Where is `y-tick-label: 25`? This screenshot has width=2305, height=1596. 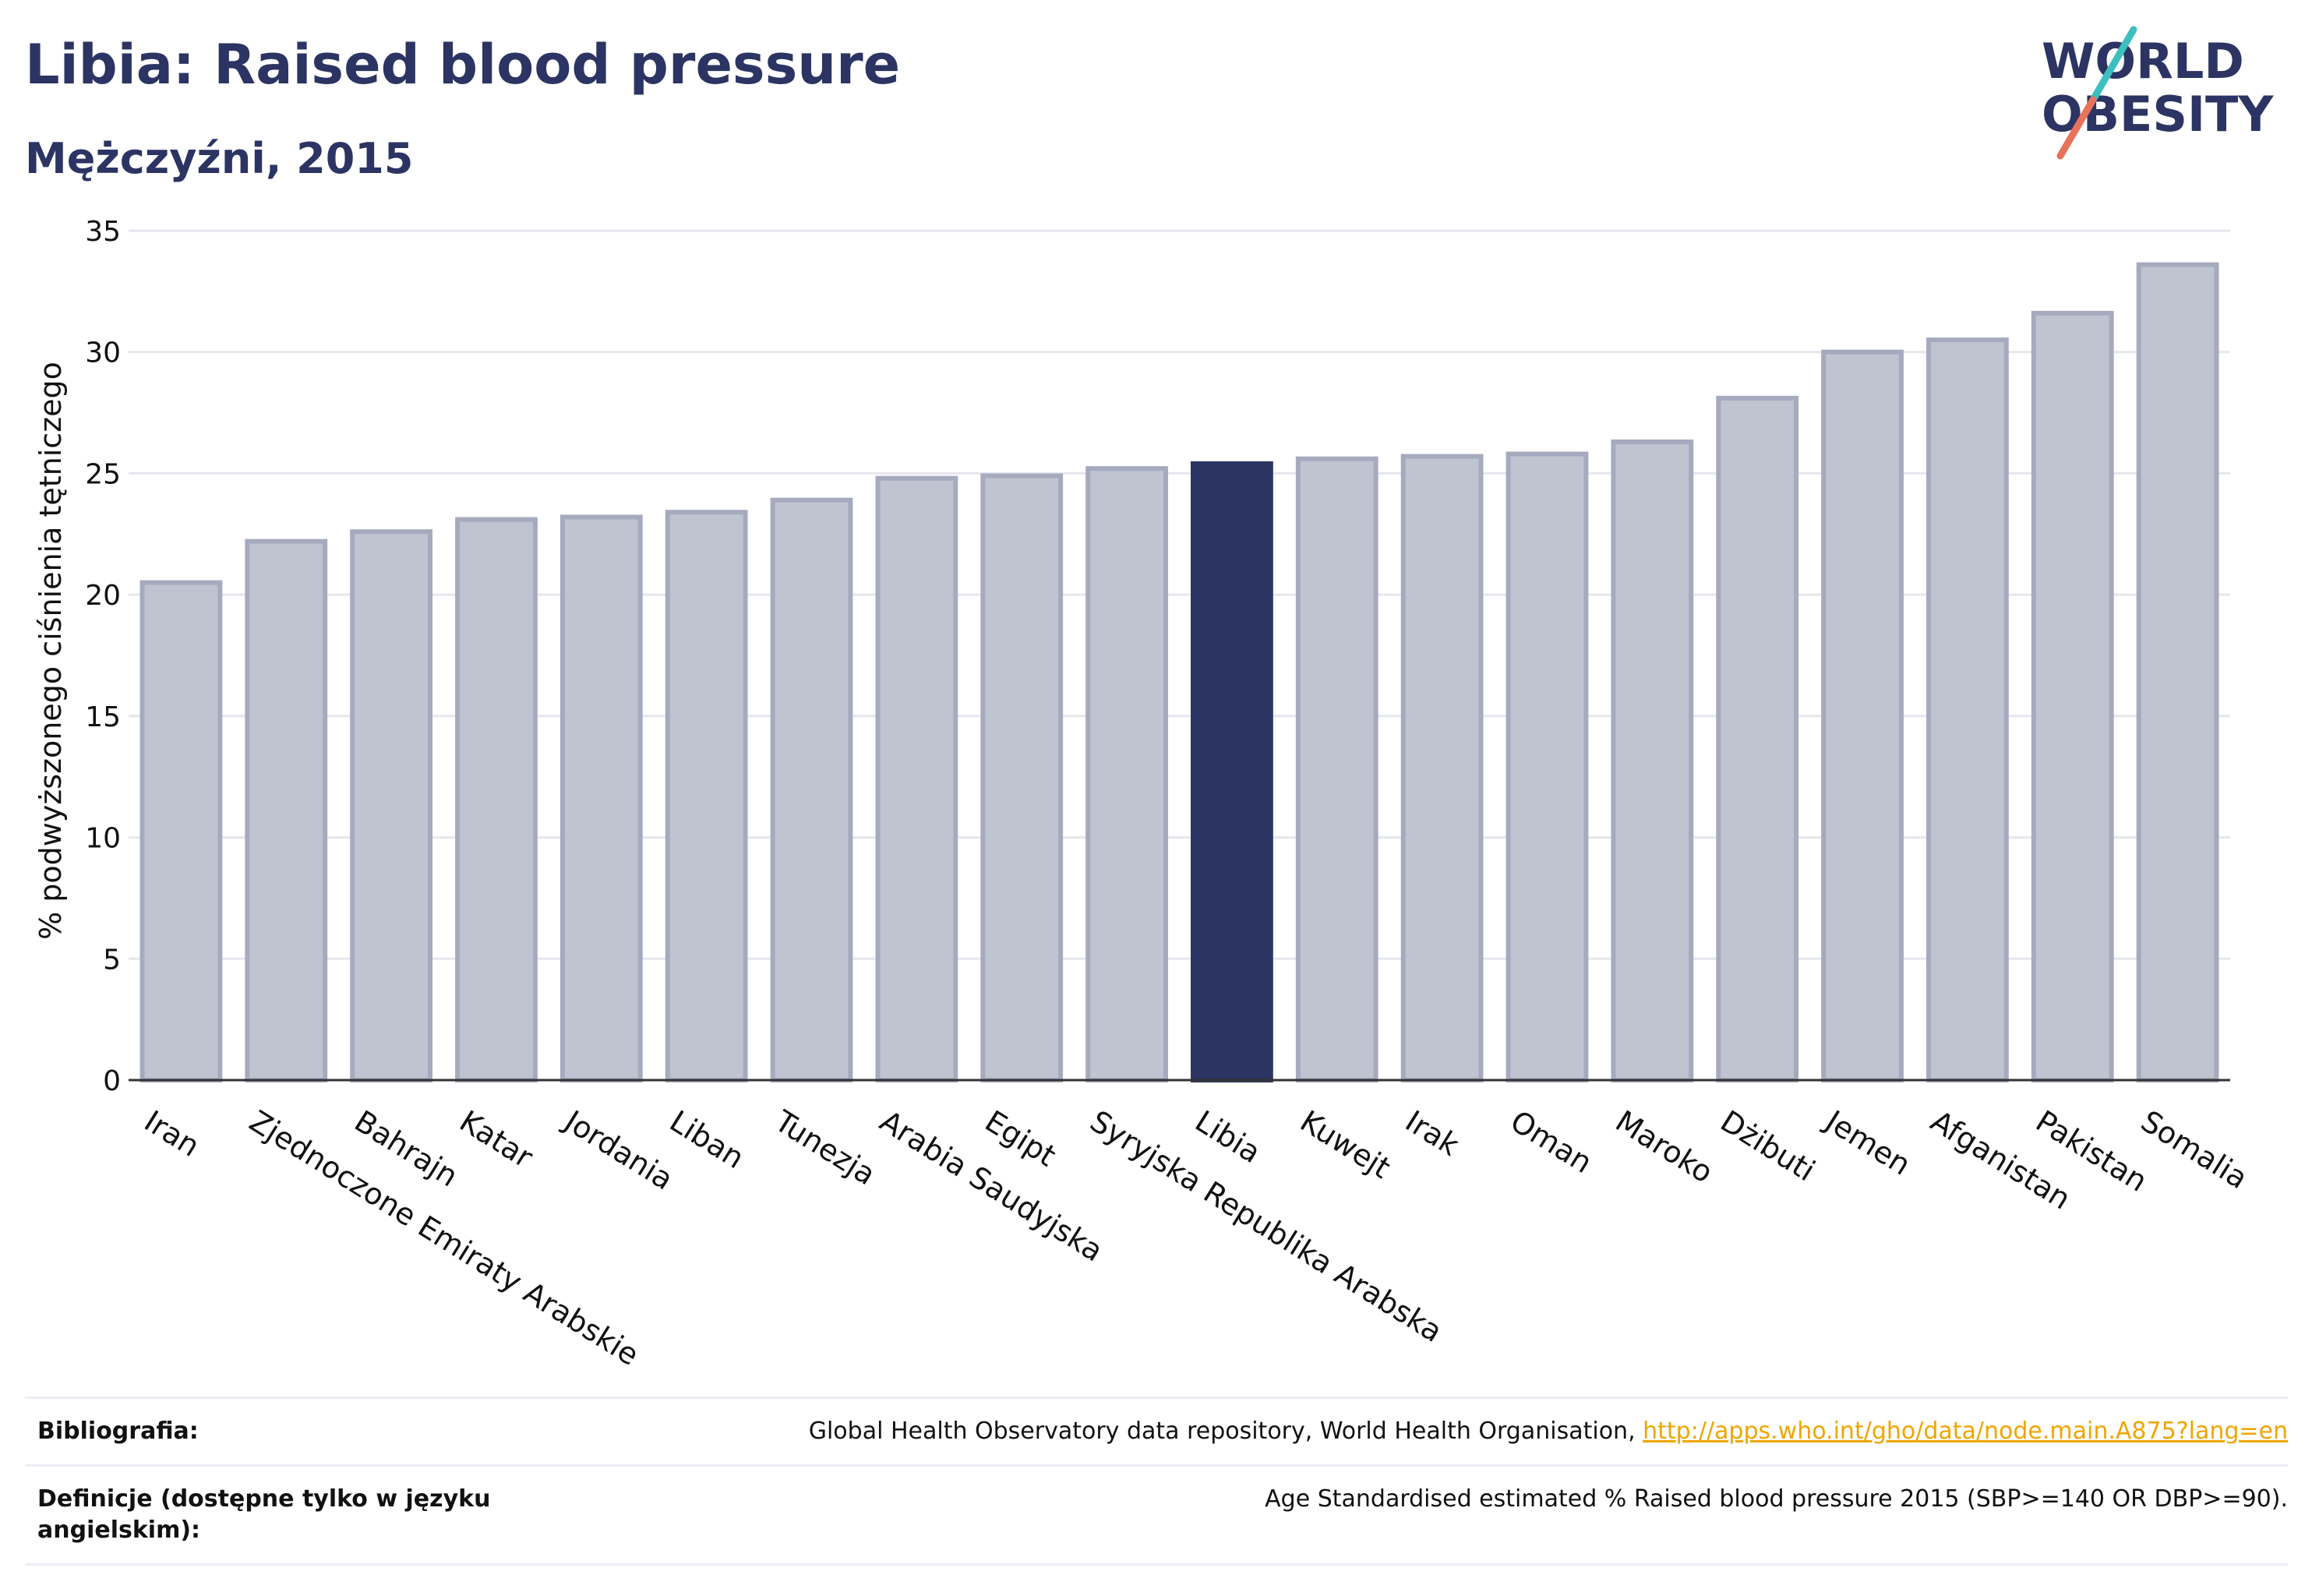 y-tick-label: 25 is located at coordinates (103, 474).